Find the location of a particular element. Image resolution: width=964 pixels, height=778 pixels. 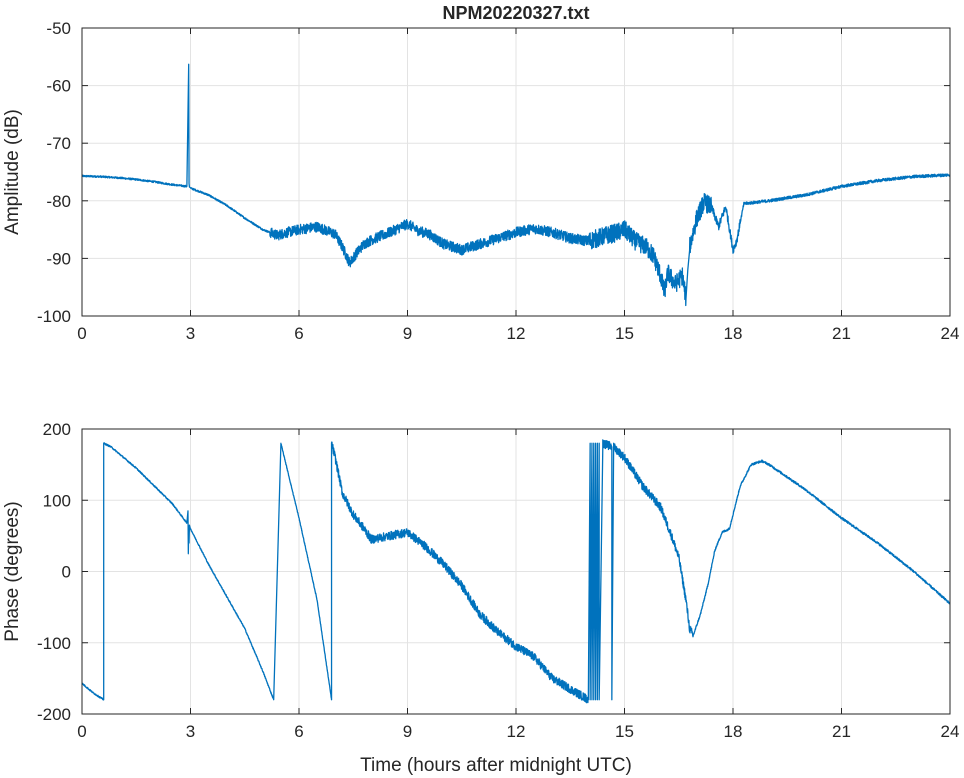

amplitude-x-tick-label: 21 is located at coordinates (841, 333).